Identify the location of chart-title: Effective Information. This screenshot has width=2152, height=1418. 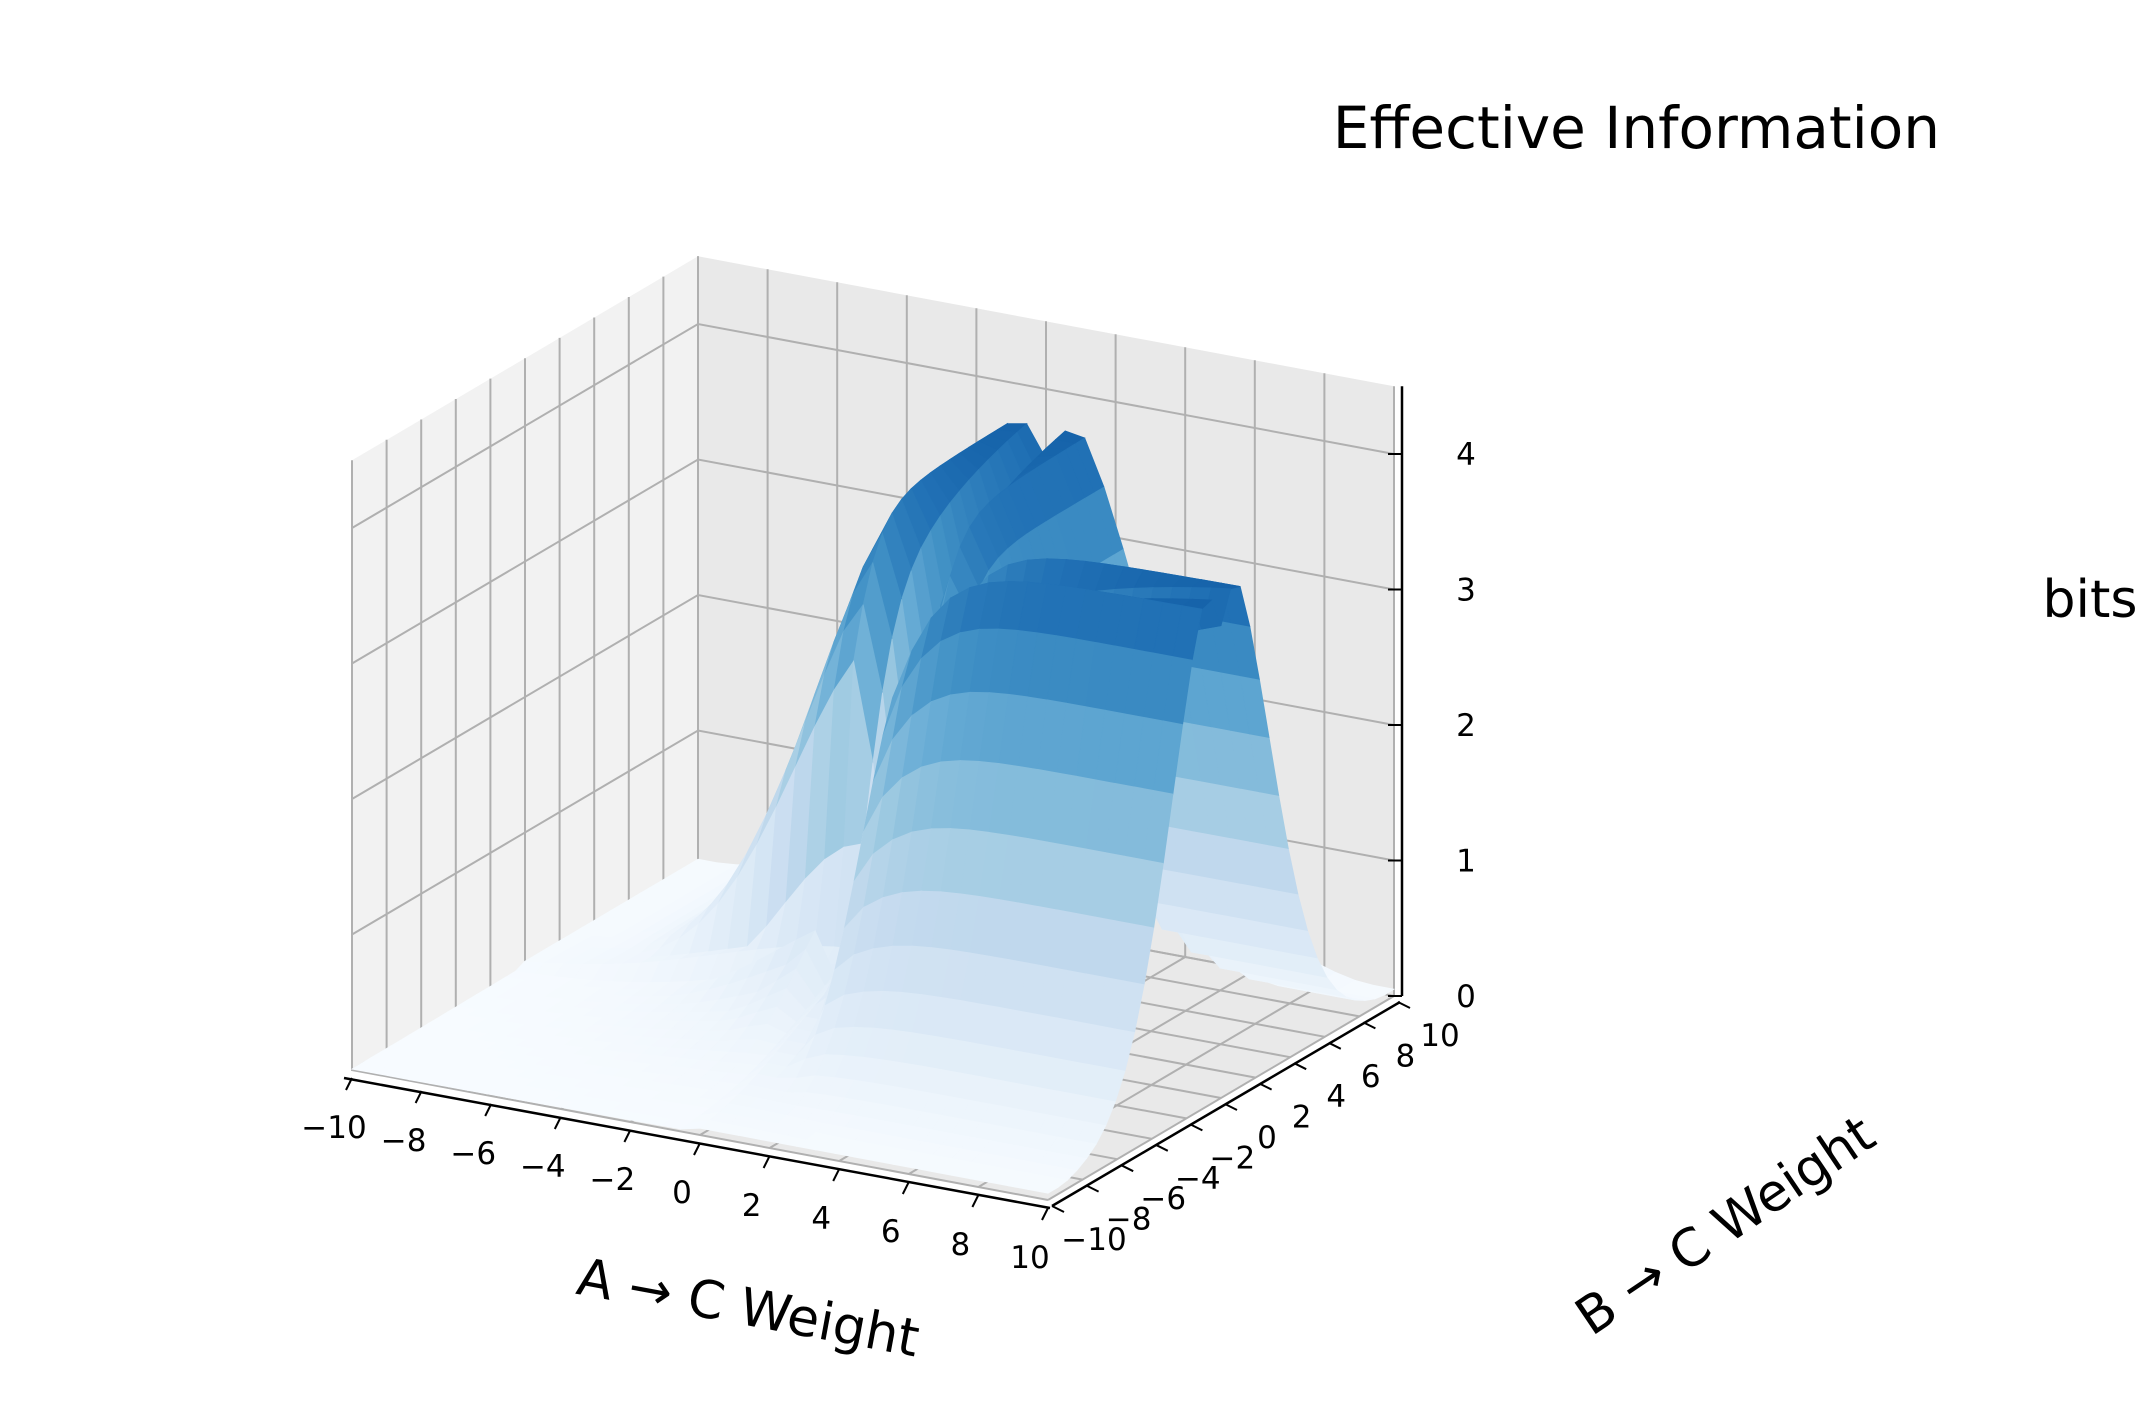
(1636, 128).